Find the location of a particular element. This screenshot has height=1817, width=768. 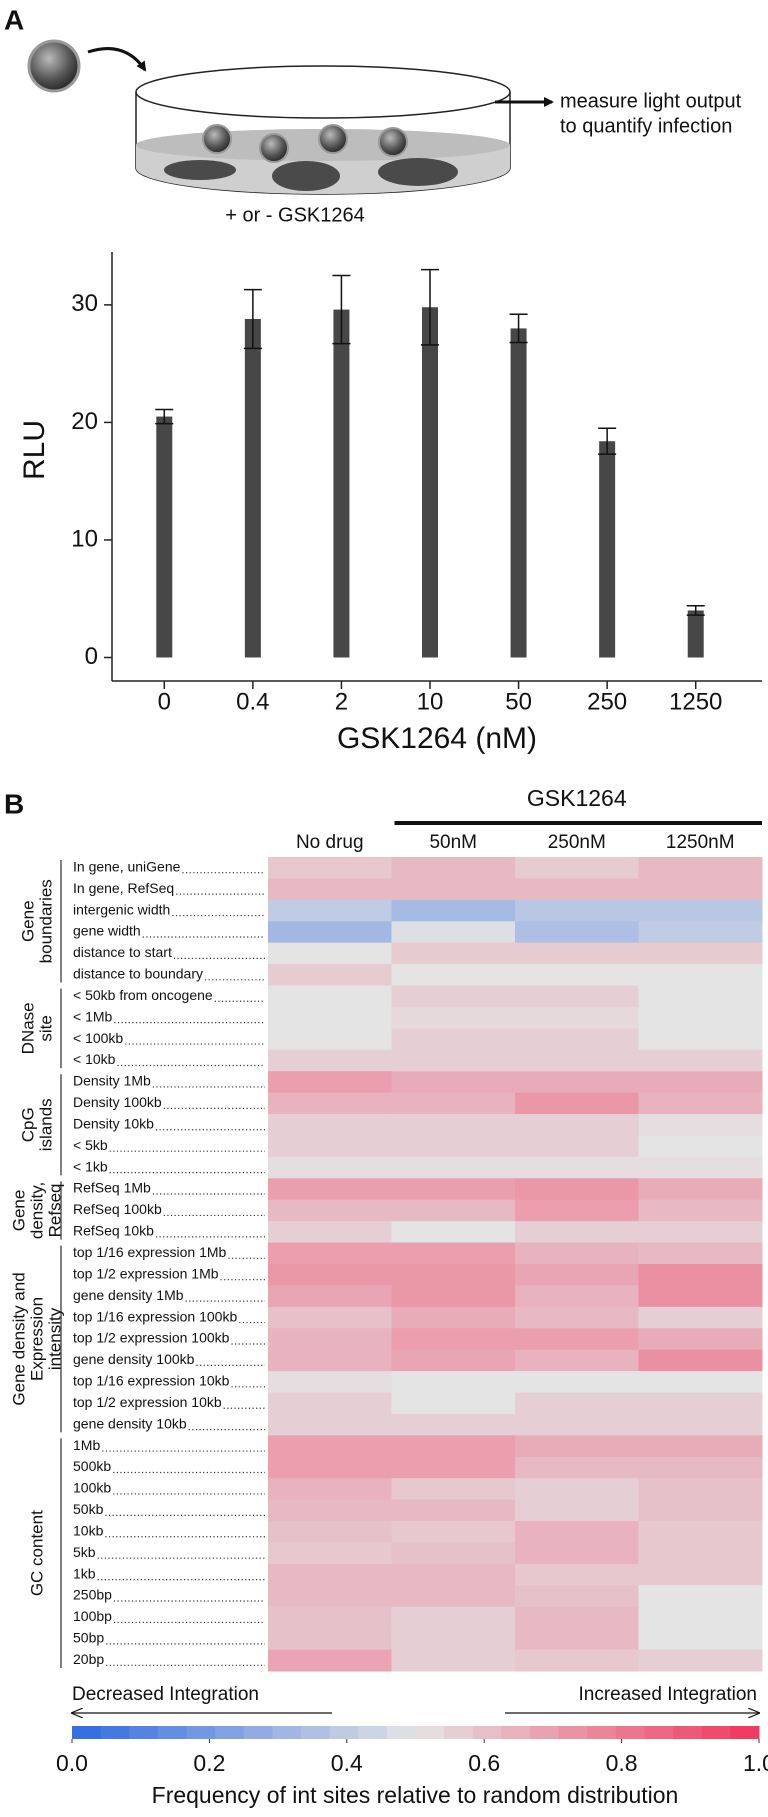

x-tick-label: 50 is located at coordinates (518, 701).